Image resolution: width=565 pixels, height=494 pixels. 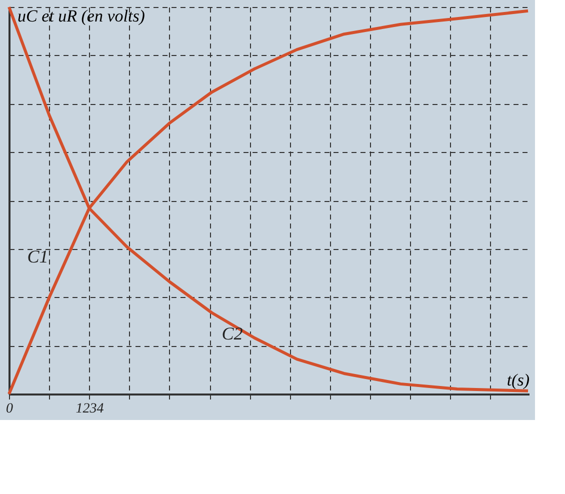 I want to click on x-tick-label: 0, so click(x=9, y=409).